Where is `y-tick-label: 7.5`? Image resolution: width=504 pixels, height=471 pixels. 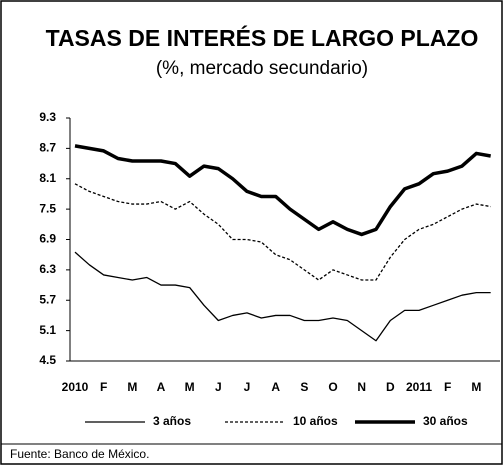
y-tick-label: 7.5 is located at coordinates (47, 208).